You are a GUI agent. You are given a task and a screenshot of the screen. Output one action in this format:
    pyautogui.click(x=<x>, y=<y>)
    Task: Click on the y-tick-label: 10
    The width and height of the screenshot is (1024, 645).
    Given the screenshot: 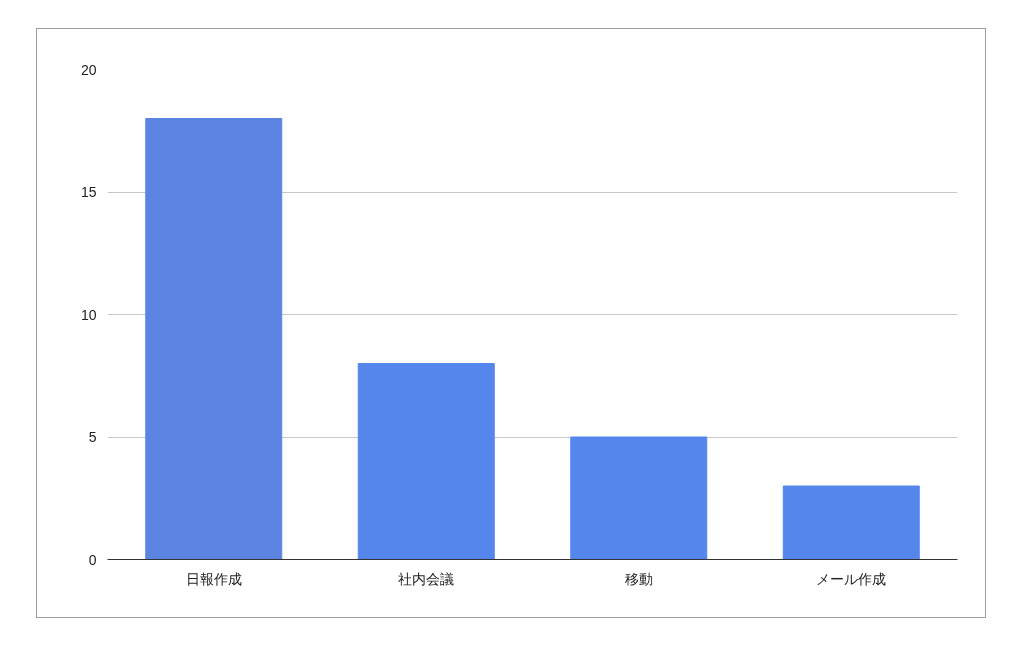 What is the action you would take?
    pyautogui.click(x=88, y=314)
    